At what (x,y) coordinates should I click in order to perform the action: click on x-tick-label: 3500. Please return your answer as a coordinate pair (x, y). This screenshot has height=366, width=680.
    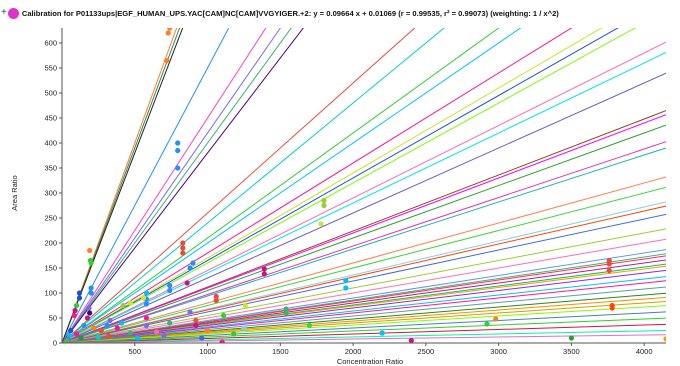
    Looking at the image, I should click on (571, 351).